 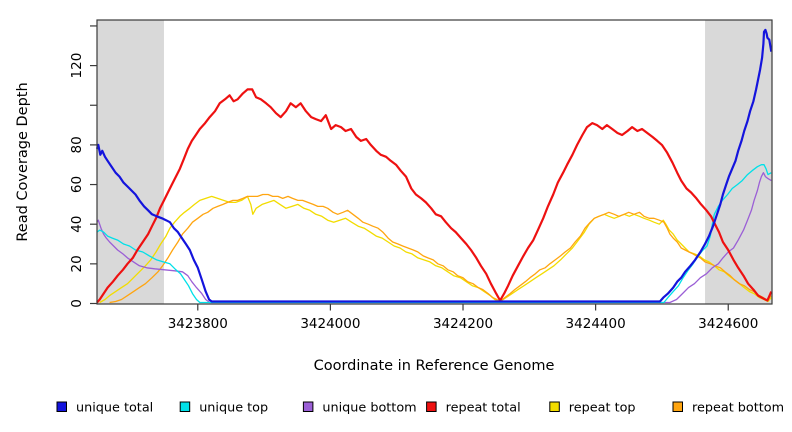 What do you see at coordinates (483, 408) in the screenshot?
I see `legend-label-repeat-total: repeat total` at bounding box center [483, 408].